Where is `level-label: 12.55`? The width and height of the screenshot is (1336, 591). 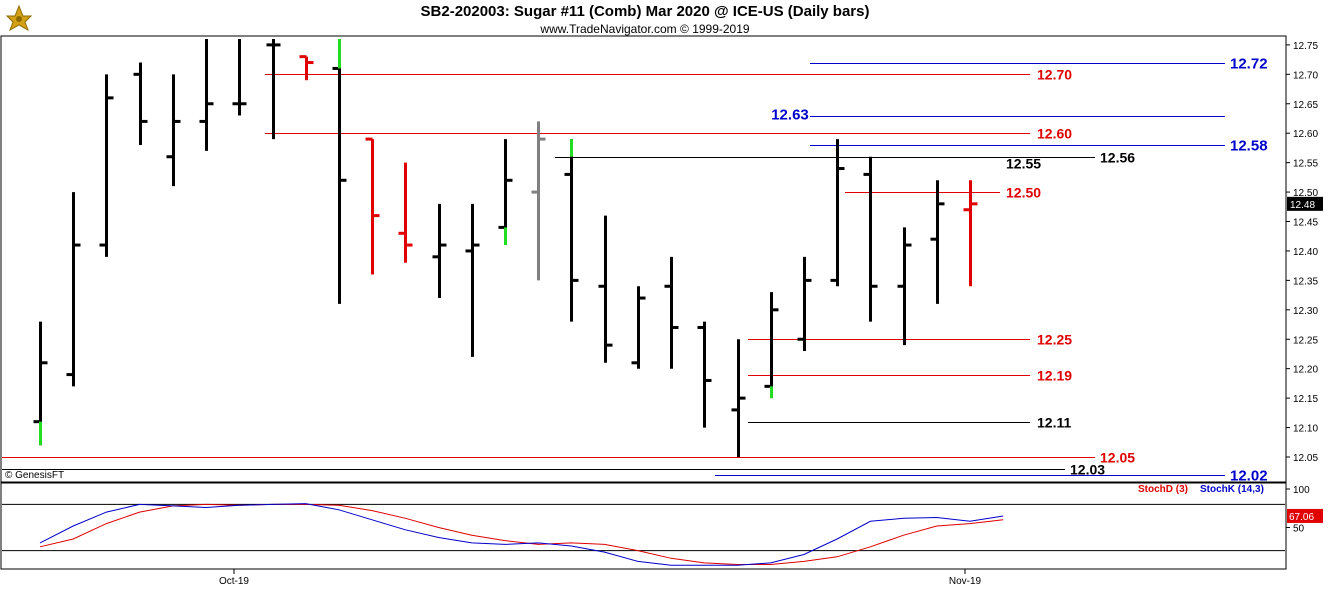 level-label: 12.55 is located at coordinates (1023, 164).